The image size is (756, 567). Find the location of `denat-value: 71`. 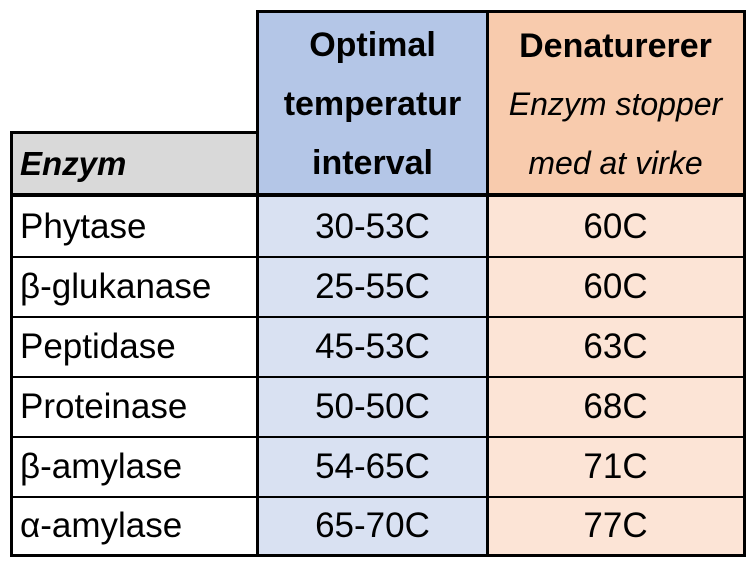

denat-value: 71 is located at coordinates (603, 466).